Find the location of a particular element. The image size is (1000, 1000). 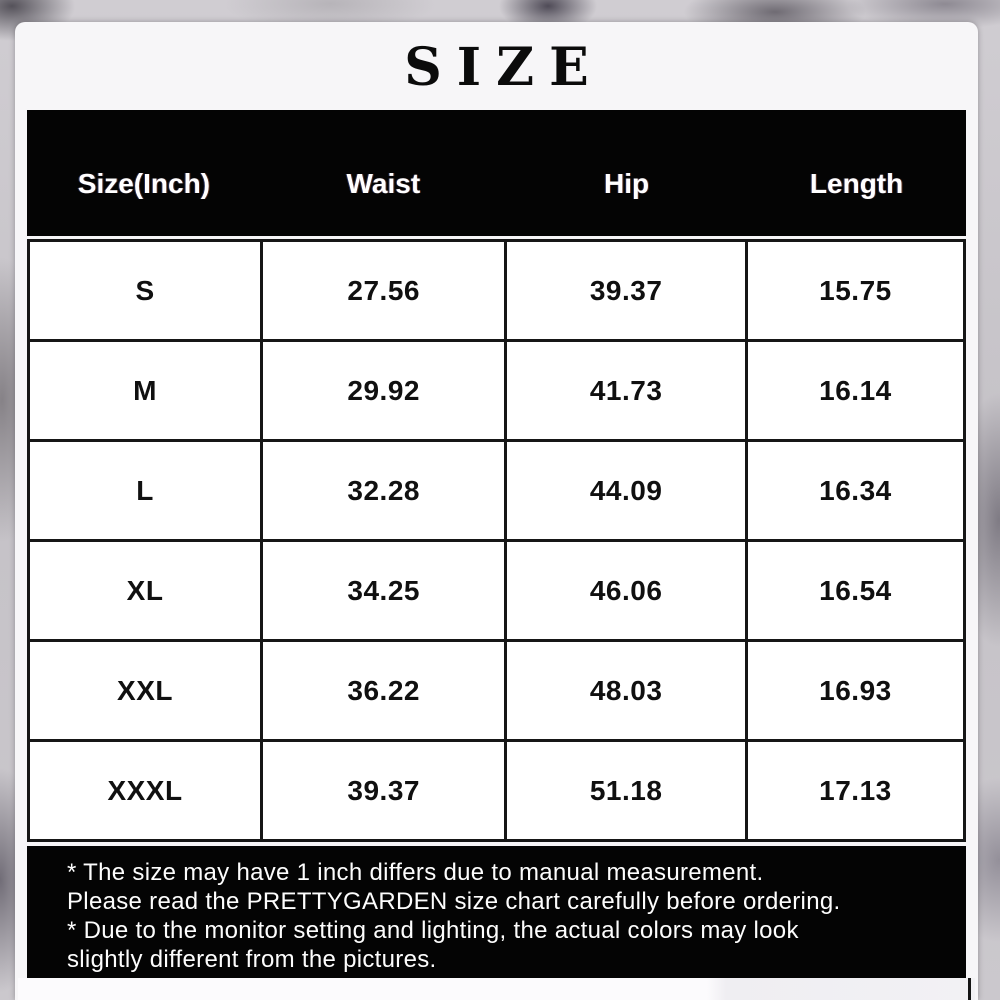

table-row-xxl: XXL 36.22 48.03 16.93 is located at coordinates (496, 690).